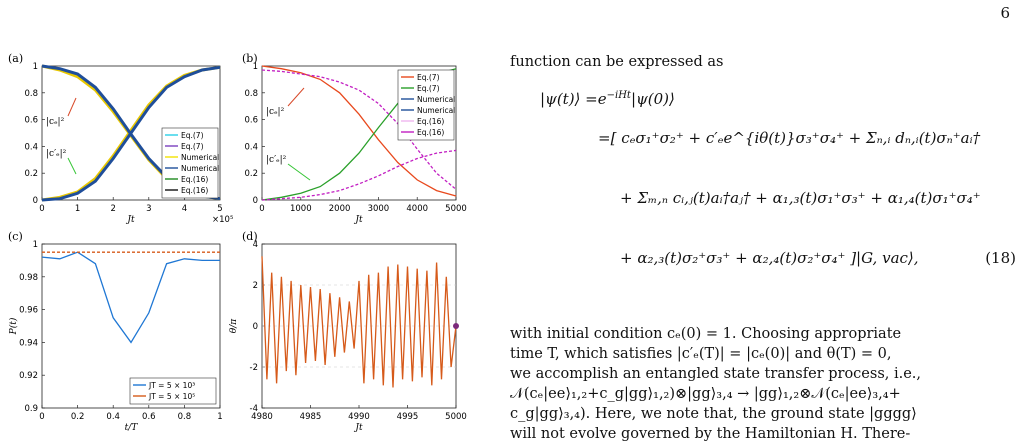  What do you see at coordinates (184, 209) in the screenshot?
I see `panel-a-xtick-label: 4` at bounding box center [184, 209].